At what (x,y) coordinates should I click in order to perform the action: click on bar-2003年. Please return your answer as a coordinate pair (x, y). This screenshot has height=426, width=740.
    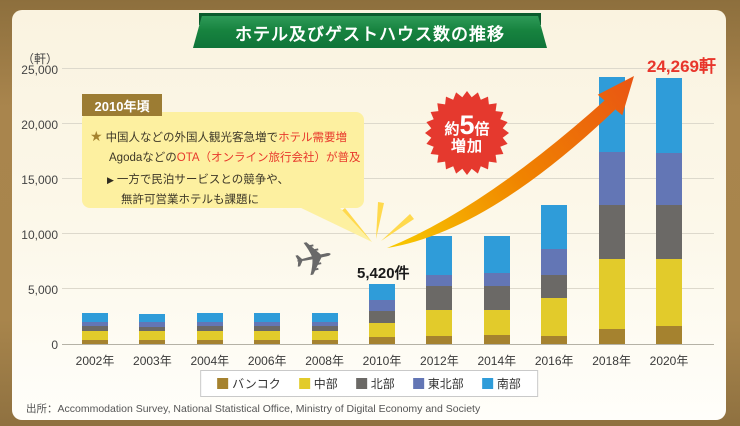
    Looking at the image, I should click on (152, 328).